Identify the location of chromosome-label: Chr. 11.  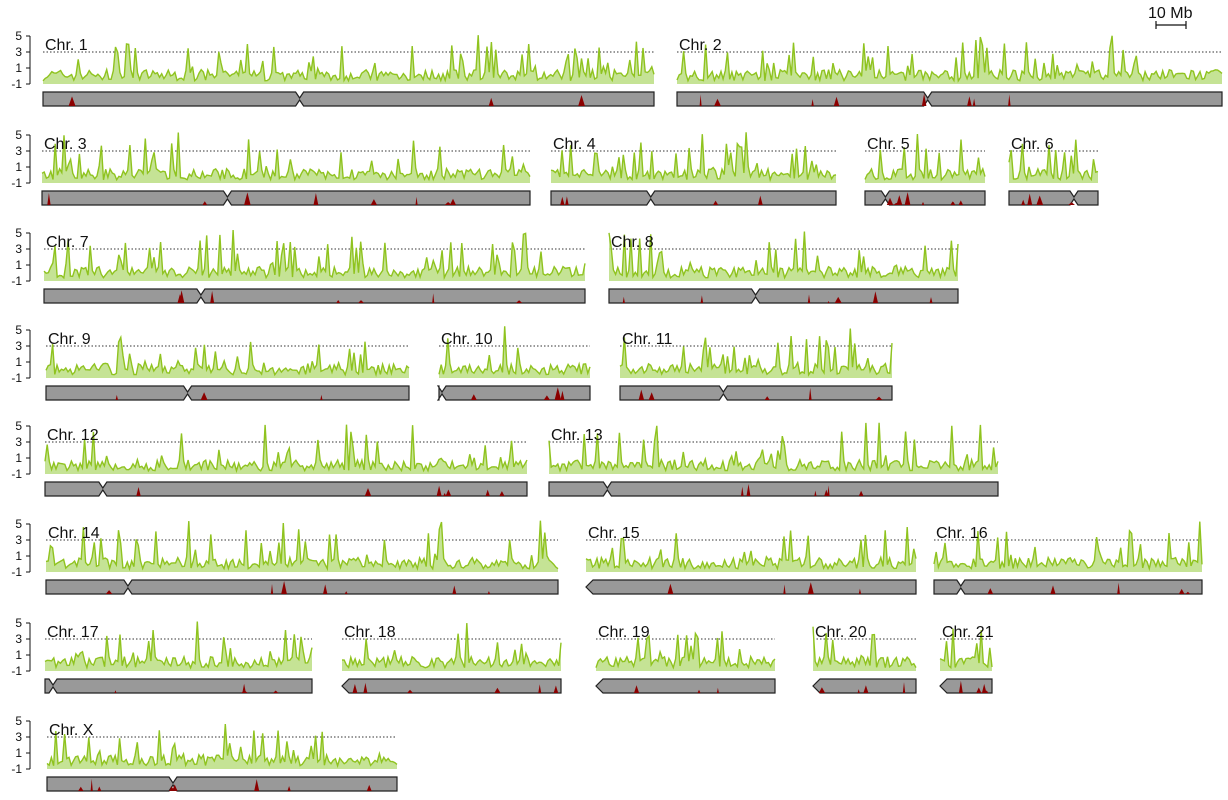
(647, 339).